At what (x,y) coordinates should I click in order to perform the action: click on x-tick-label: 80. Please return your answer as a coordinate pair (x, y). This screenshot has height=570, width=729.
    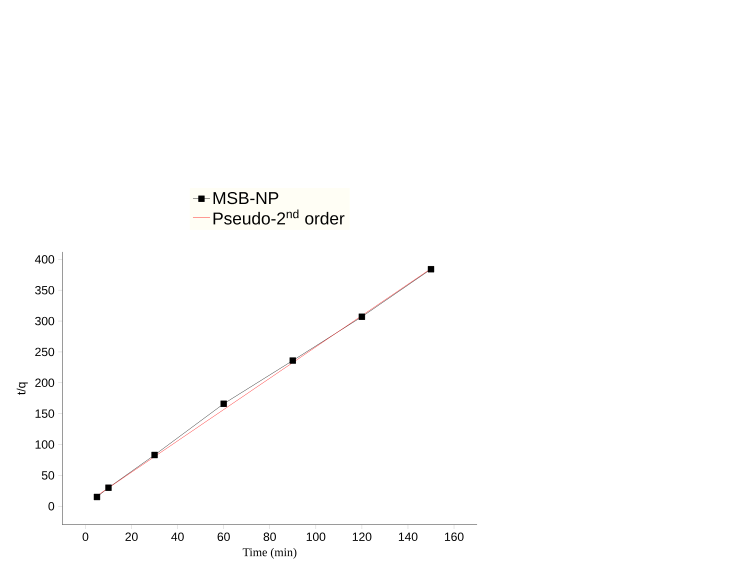
    Looking at the image, I should click on (270, 536).